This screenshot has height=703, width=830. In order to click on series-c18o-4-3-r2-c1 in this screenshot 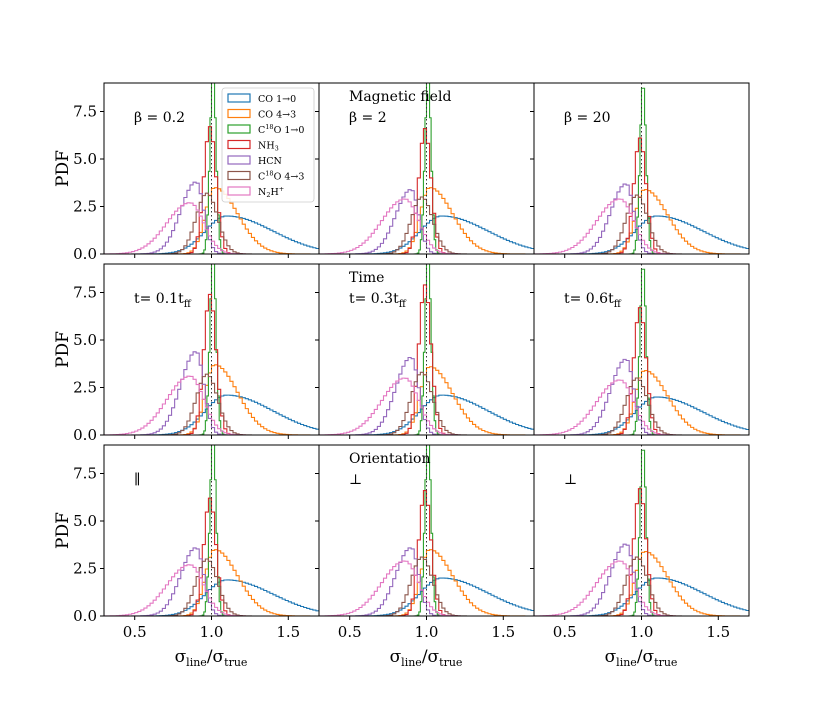, I will do `click(426, 586)`.